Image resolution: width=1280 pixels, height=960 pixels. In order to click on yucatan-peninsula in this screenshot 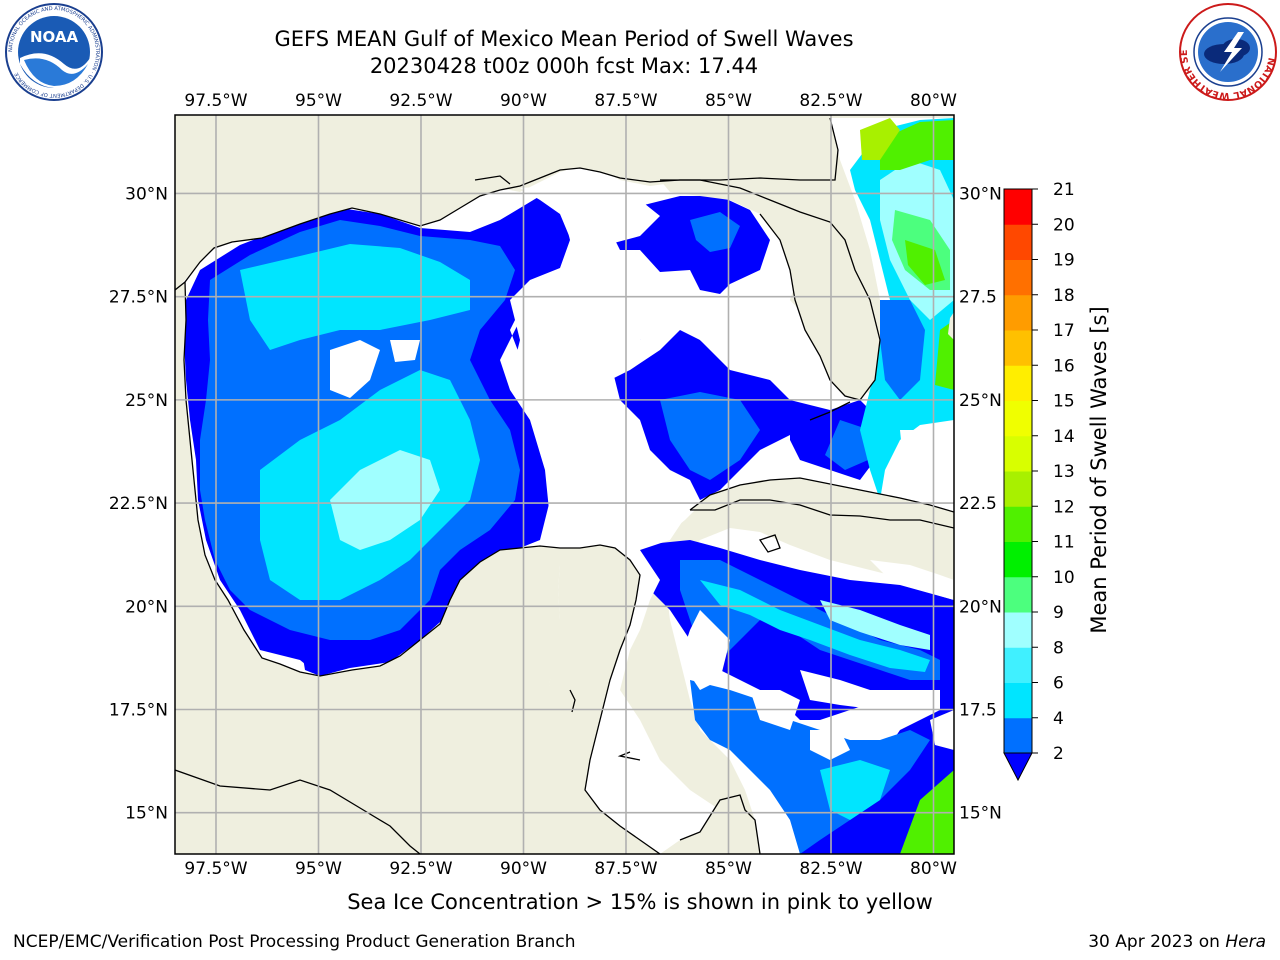, I will do `click(417, 699)`.